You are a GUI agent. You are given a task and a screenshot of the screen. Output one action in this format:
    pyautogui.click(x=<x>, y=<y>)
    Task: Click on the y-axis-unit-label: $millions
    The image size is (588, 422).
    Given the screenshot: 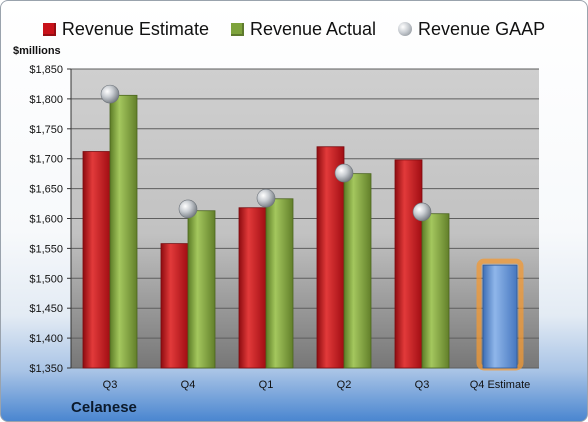 What is the action you would take?
    pyautogui.click(x=37, y=51)
    